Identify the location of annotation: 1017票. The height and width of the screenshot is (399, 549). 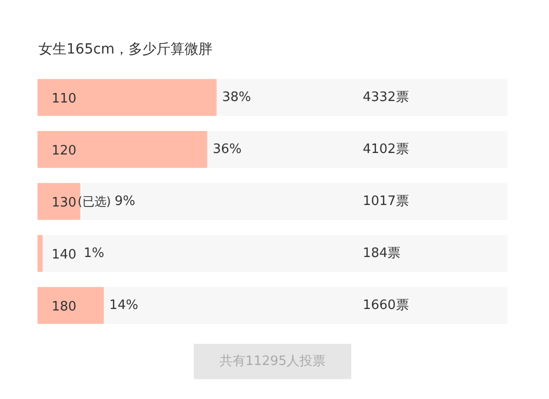
(385, 201).